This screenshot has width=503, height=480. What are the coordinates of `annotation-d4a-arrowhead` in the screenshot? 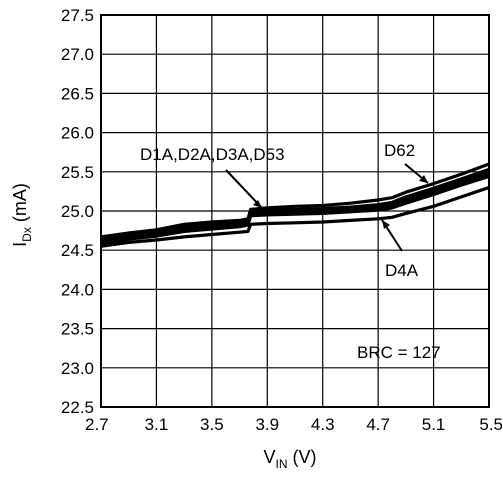 It's located at (386, 224).